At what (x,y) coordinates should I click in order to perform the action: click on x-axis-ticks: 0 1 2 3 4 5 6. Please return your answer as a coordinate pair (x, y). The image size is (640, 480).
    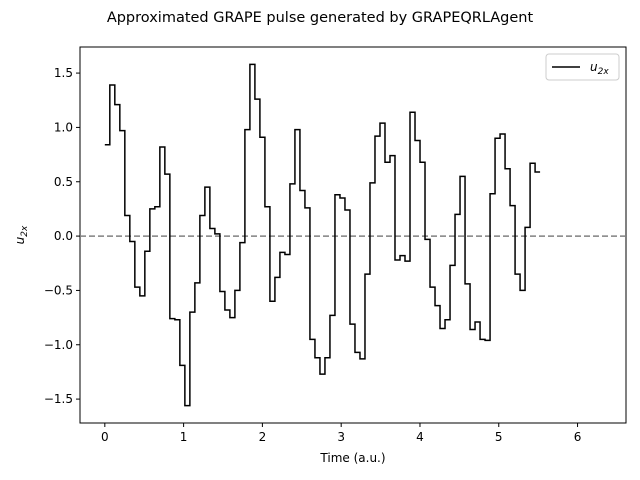
    Looking at the image, I should click on (341, 433).